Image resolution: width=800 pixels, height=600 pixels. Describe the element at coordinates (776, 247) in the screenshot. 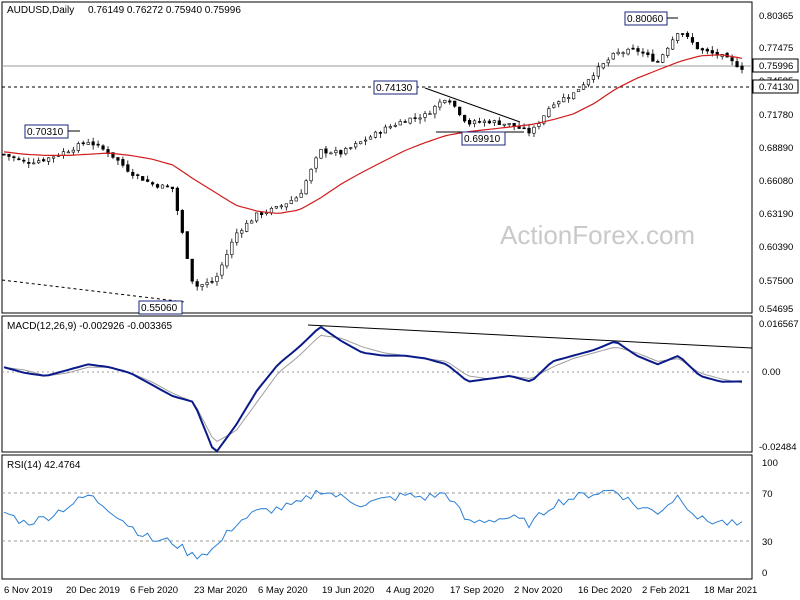

I see `price-y-tick: 0.60390` at that location.